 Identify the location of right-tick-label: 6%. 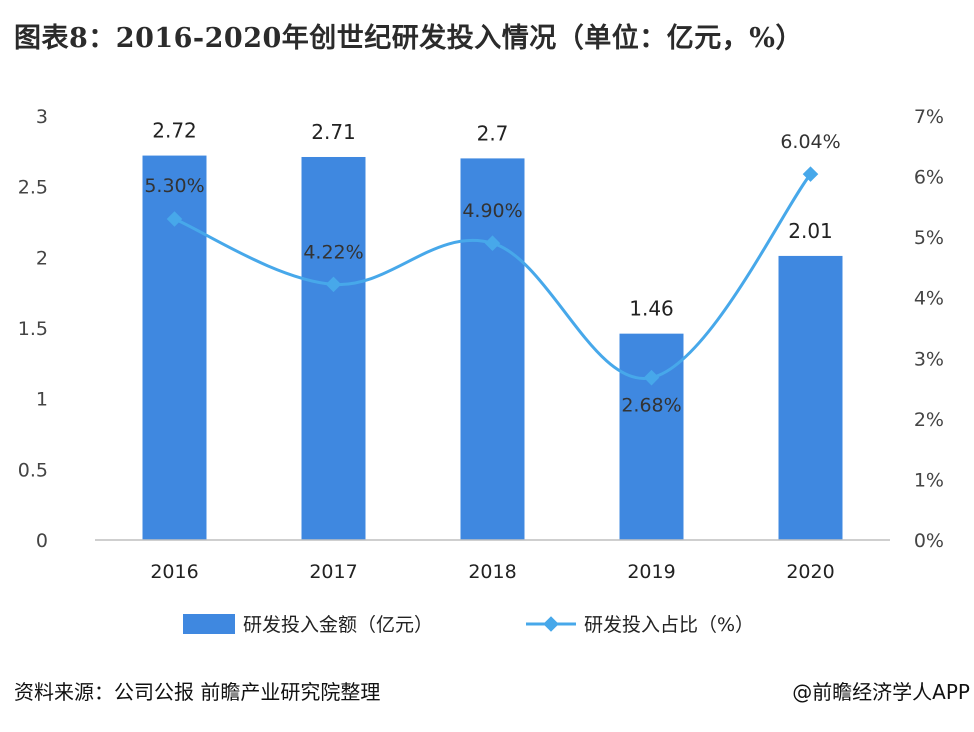
(929, 178).